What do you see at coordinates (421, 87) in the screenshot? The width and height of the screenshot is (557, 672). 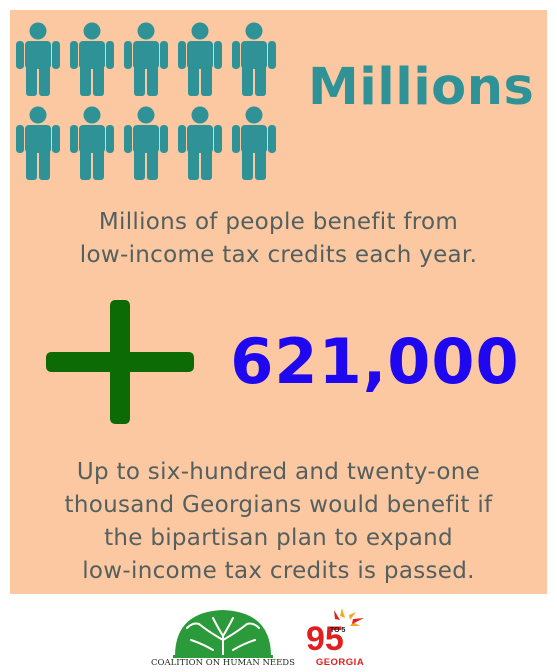 I see `headline: Millions` at bounding box center [421, 87].